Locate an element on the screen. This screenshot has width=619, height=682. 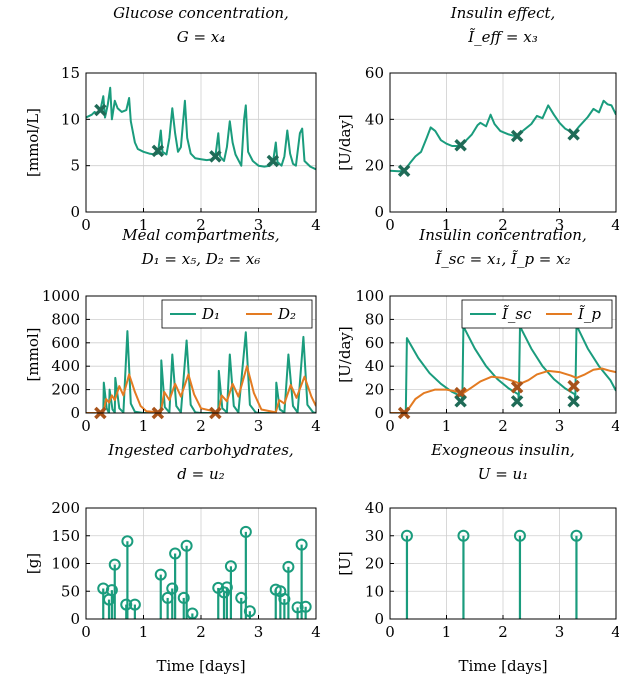
y-tick-label: 80 is located at coordinates (374, 319).